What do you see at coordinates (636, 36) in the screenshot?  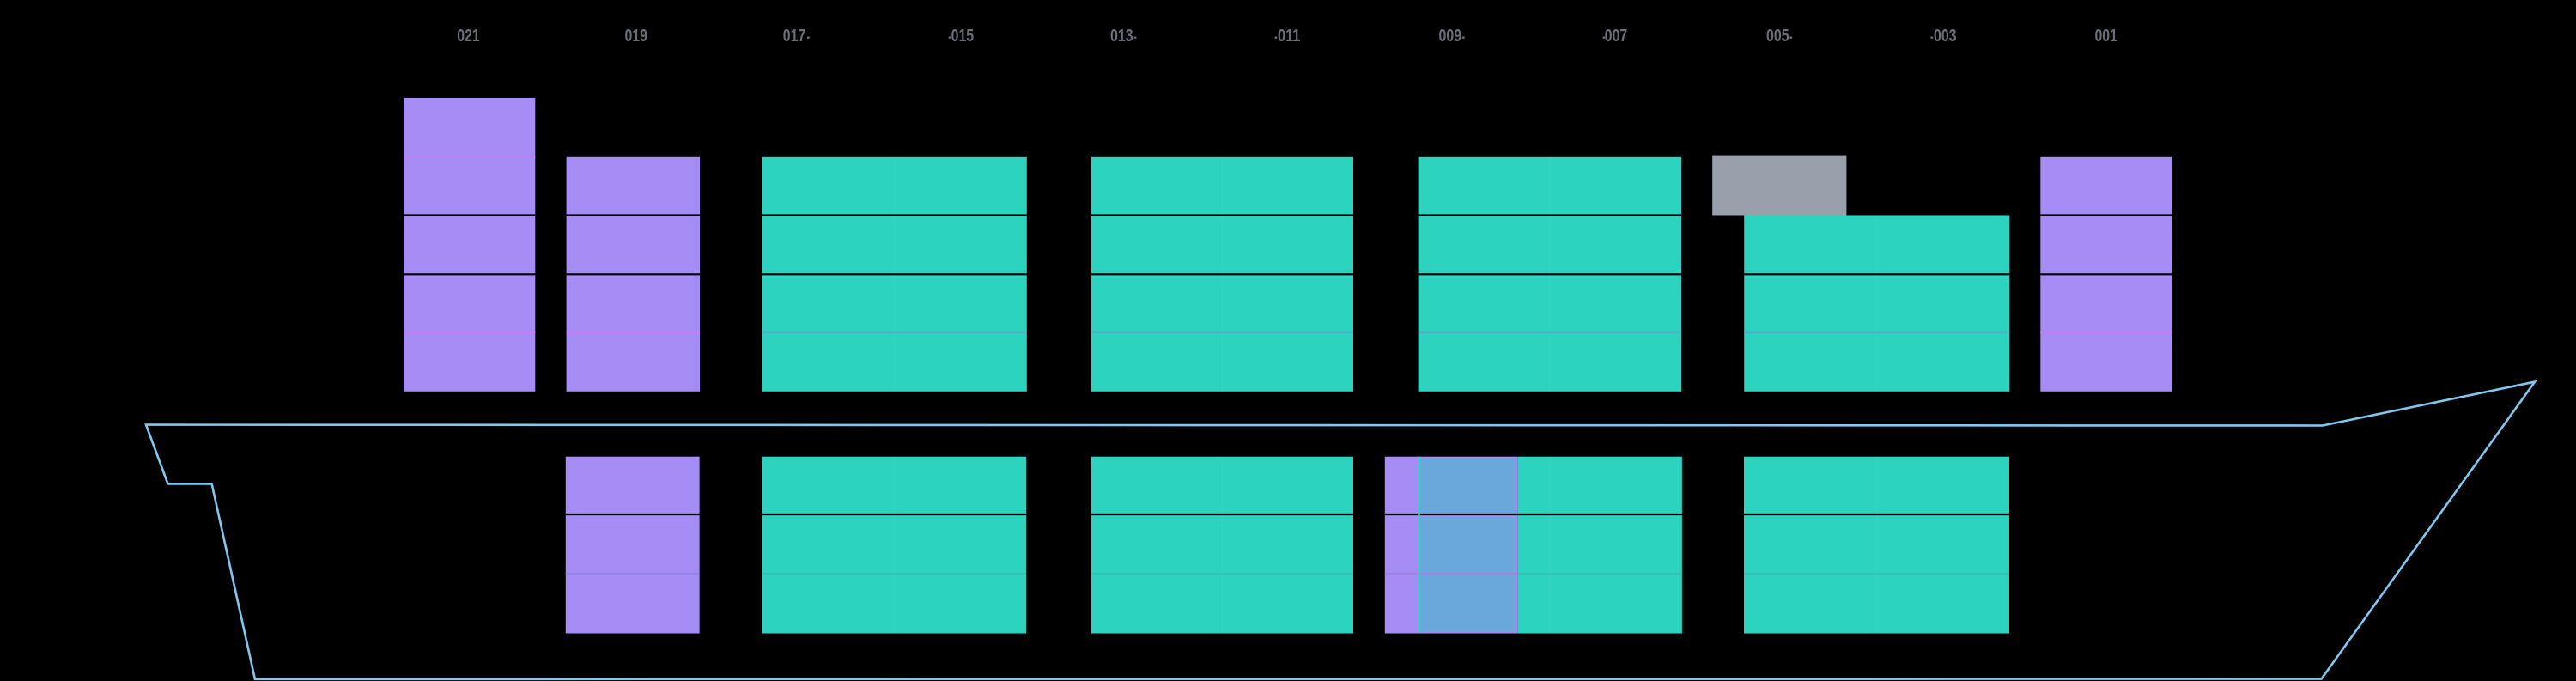 I see `svg-text: 019` at bounding box center [636, 36].